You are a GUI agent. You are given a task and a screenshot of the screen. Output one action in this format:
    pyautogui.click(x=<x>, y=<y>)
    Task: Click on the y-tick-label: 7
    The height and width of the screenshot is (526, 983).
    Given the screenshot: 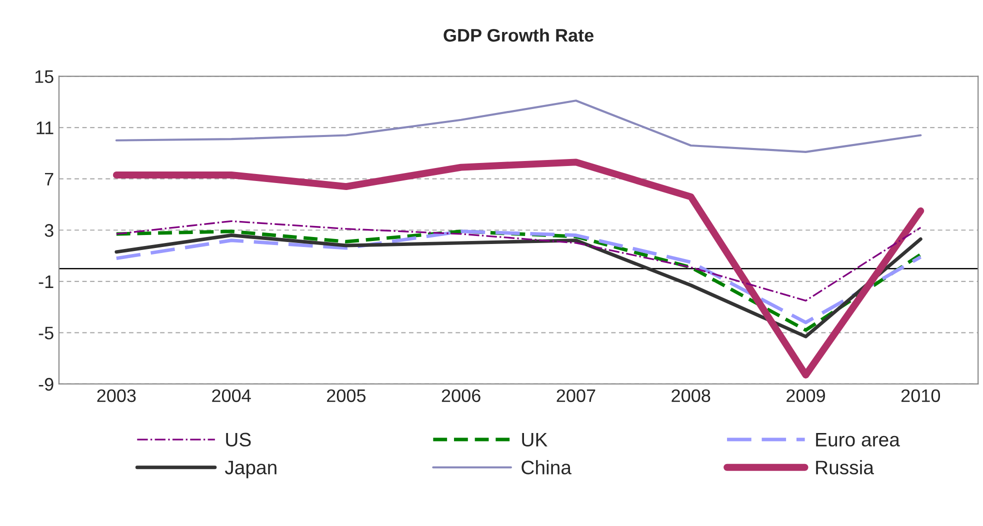 What is the action you would take?
    pyautogui.click(x=49, y=179)
    